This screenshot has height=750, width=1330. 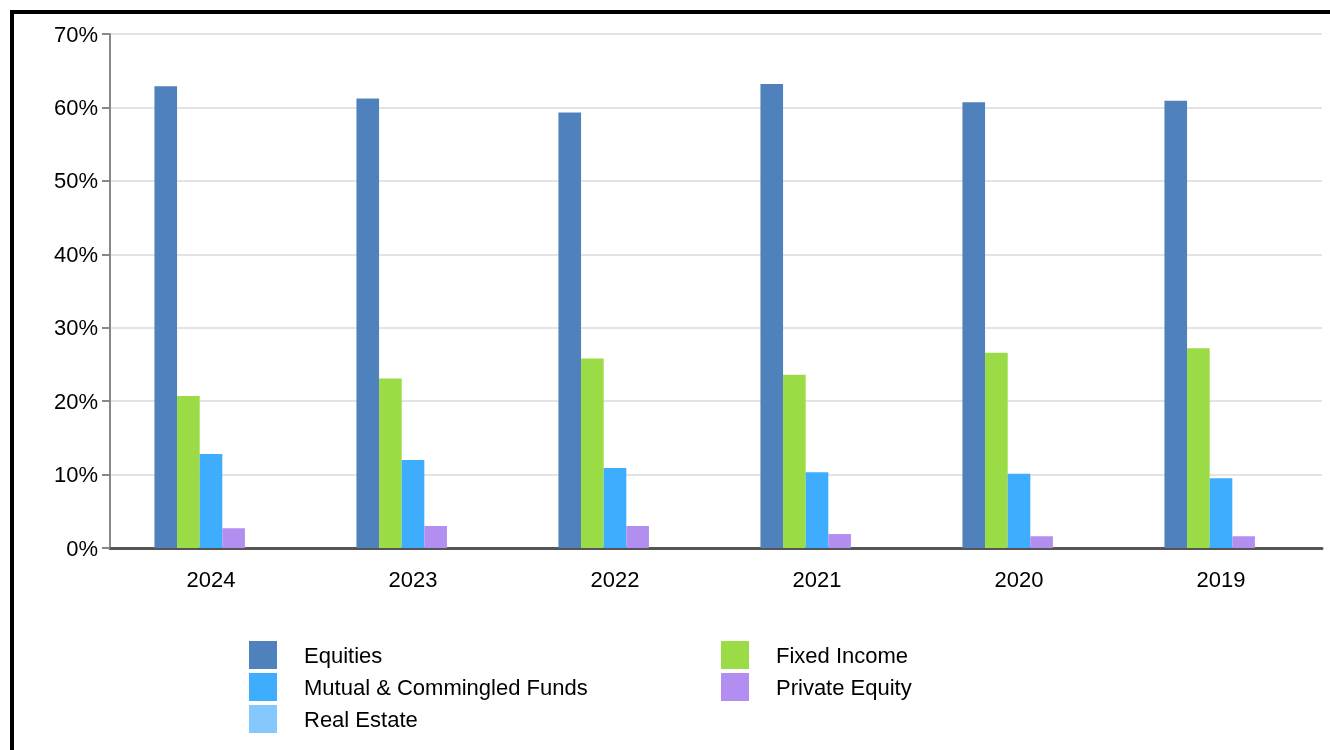 I want to click on x-tick-label: 2024, so click(x=211, y=579).